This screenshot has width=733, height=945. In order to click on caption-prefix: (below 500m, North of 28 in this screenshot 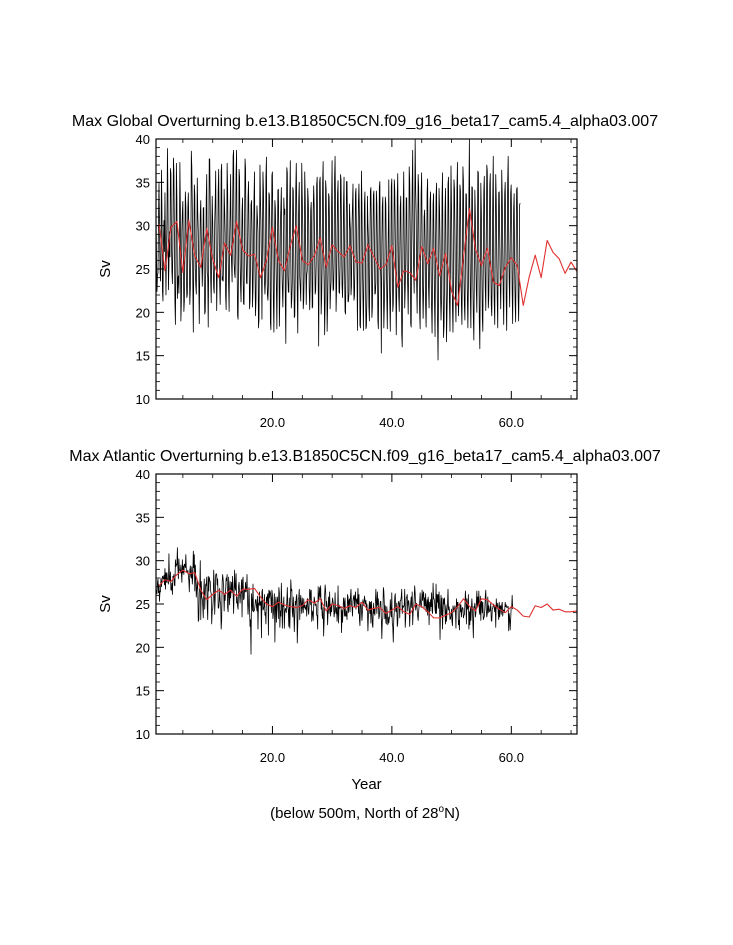, I will do `click(354, 813)`.